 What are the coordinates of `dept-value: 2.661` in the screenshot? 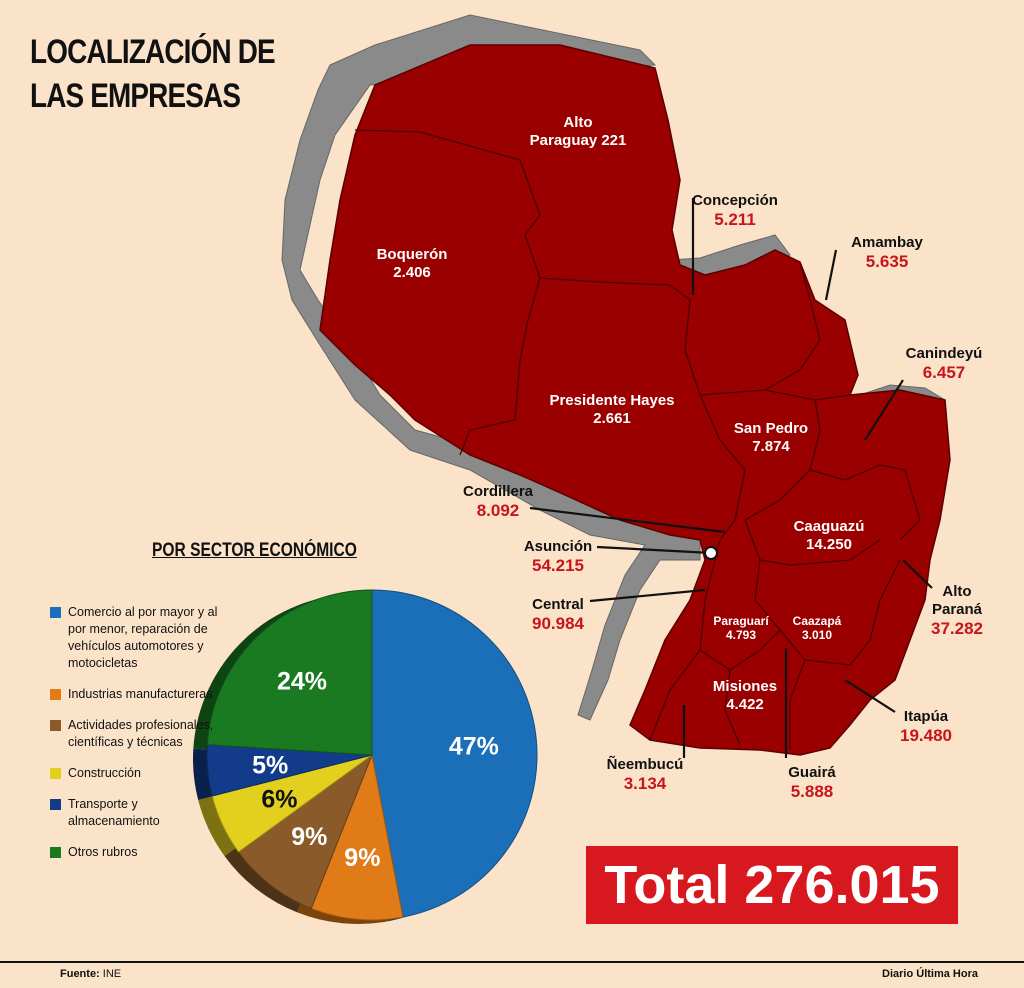 It's located at (612, 418).